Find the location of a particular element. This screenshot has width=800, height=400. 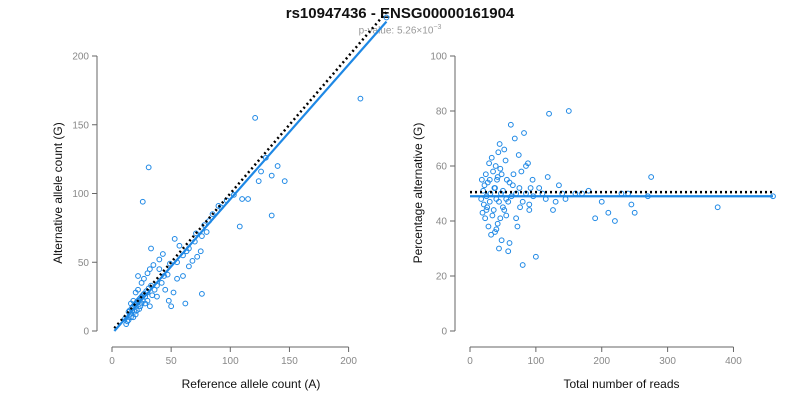

x-axis-title: Reference allele count (A) is located at coordinates (251, 384).